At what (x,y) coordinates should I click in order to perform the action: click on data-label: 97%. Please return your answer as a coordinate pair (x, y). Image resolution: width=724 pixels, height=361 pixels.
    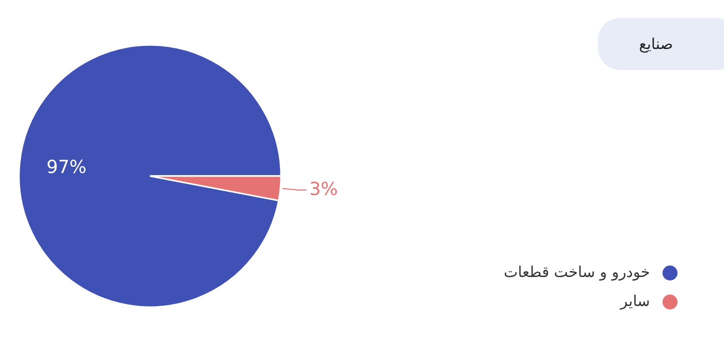
    Looking at the image, I should click on (66, 167).